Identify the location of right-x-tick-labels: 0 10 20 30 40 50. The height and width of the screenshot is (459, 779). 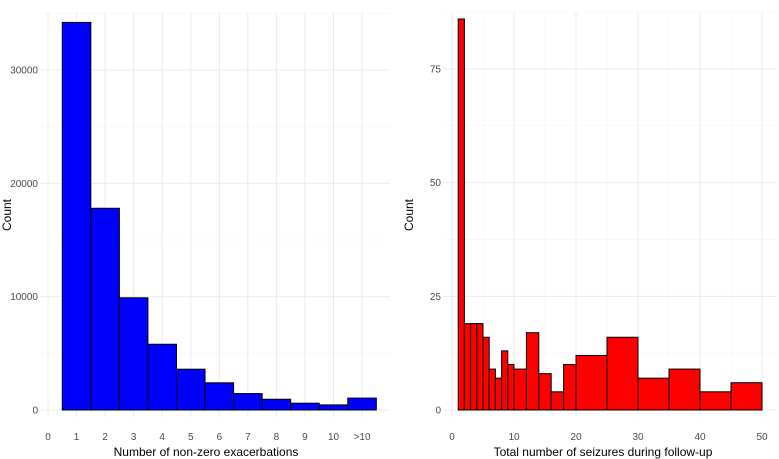
(608, 437).